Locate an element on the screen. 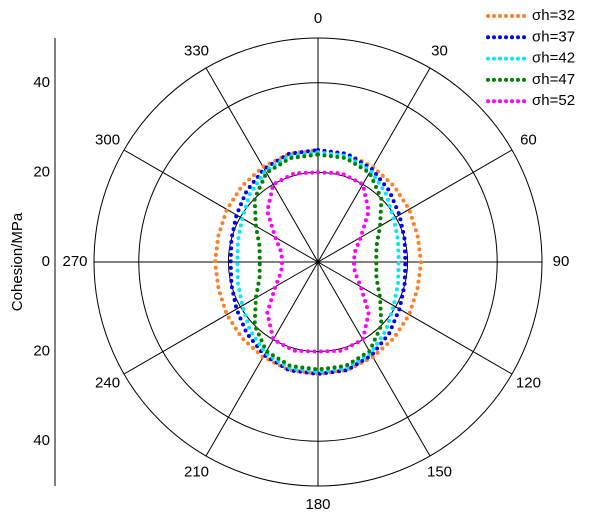  angle-tick-label: 300 is located at coordinates (107, 139).